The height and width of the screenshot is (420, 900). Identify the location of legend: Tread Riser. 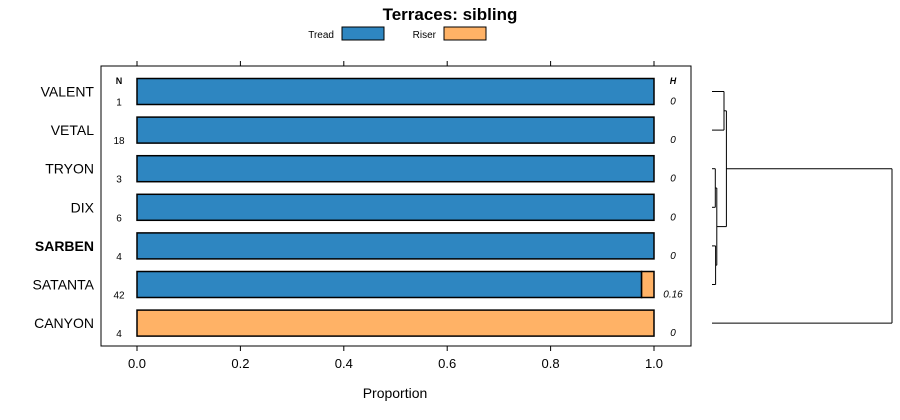
(397, 33).